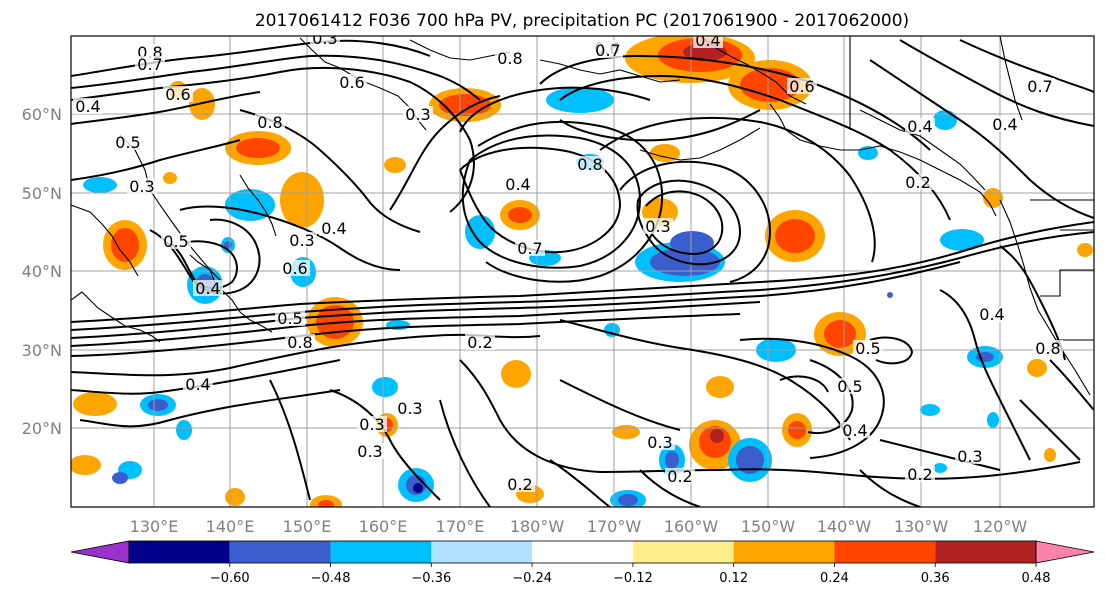 The height and width of the screenshot is (601, 1105). Describe the element at coordinates (1000, 526) in the screenshot. I see `longitude-label: 120°W` at that location.